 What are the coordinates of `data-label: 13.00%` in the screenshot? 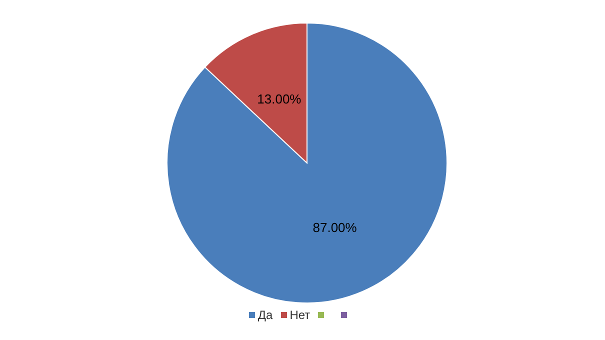 It's located at (279, 98).